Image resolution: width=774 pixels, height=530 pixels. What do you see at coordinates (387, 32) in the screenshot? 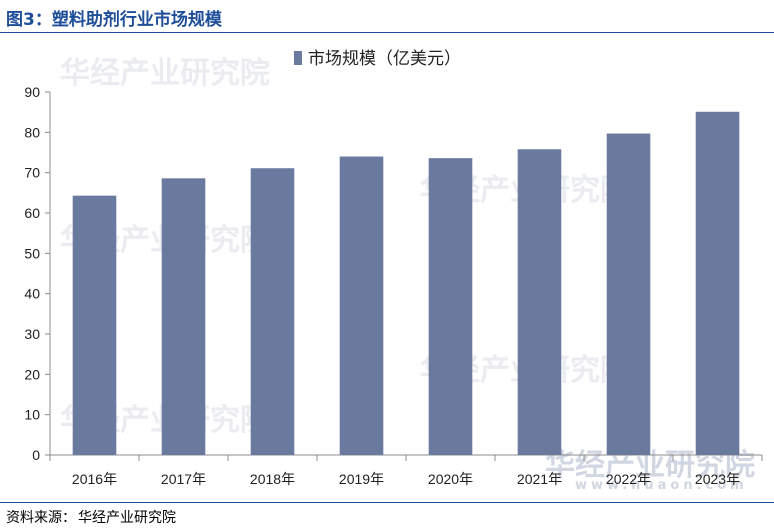
I see `header-divider` at bounding box center [387, 32].